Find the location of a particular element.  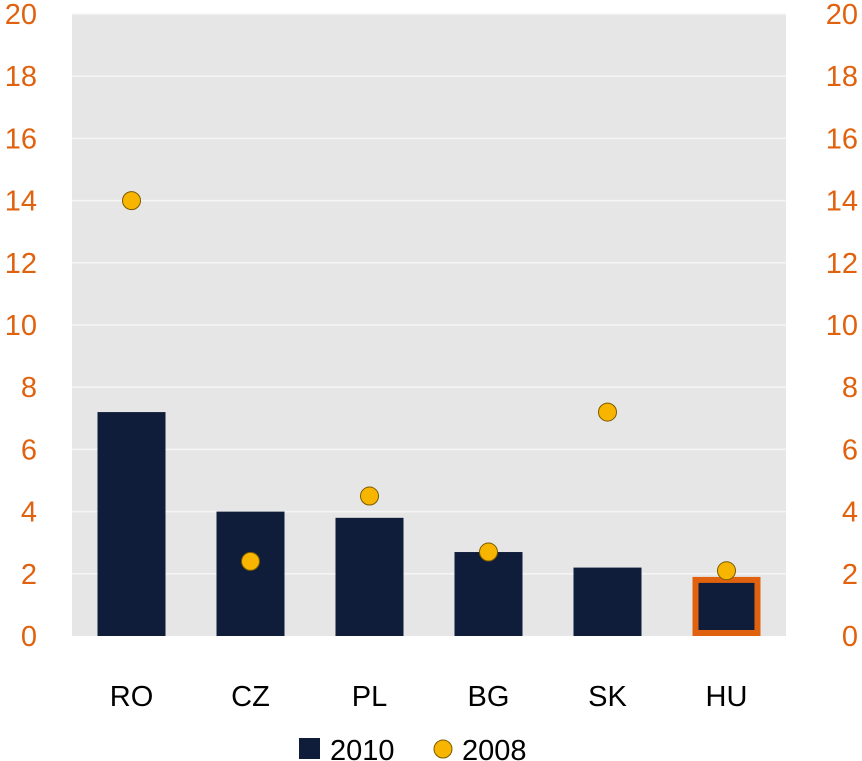

point-2008-bg is located at coordinates (488, 552).